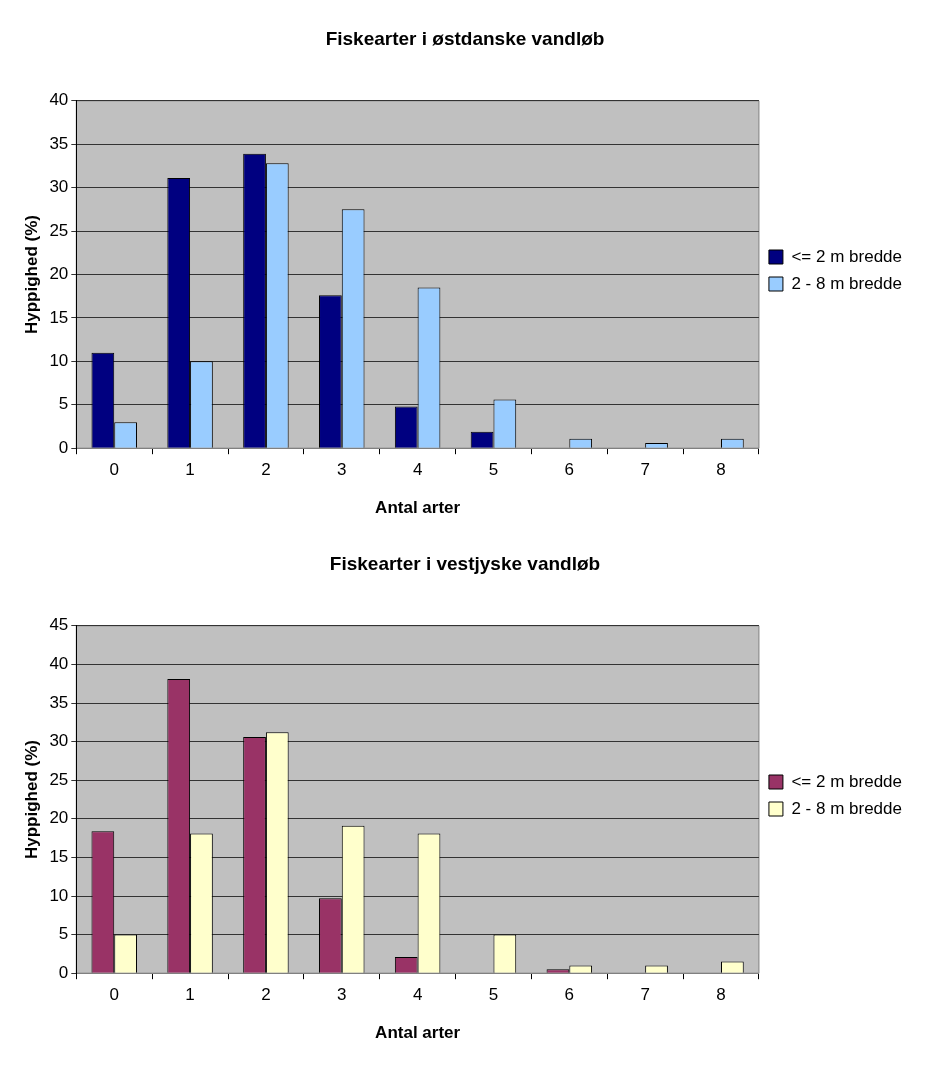 The width and height of the screenshot is (930, 1076). Describe the element at coordinates (59, 625) in the screenshot. I see `y-tick-label: 45` at that location.